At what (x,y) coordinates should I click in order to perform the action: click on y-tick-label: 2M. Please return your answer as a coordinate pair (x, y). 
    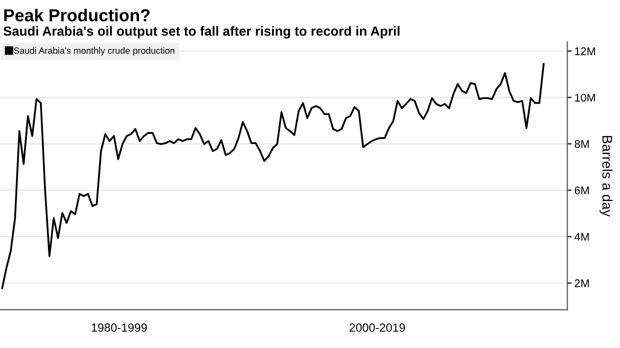
    Looking at the image, I should click on (581, 283).